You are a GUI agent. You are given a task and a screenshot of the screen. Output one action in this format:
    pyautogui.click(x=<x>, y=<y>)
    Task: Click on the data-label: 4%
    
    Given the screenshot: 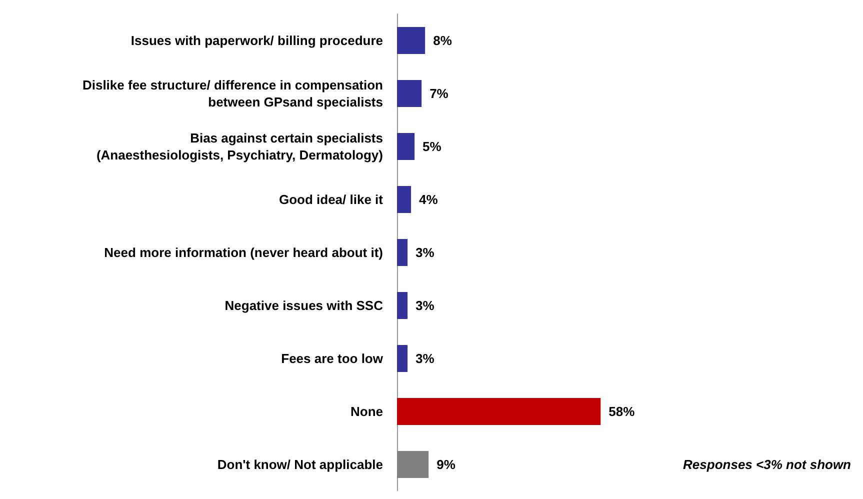 What is the action you would take?
    pyautogui.click(x=428, y=199)
    